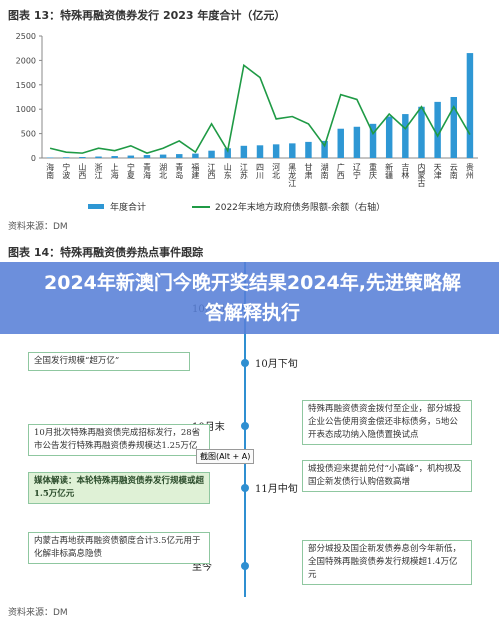 The image size is (499, 622). I want to click on x-tick-label: 江苏, so click(243, 171).